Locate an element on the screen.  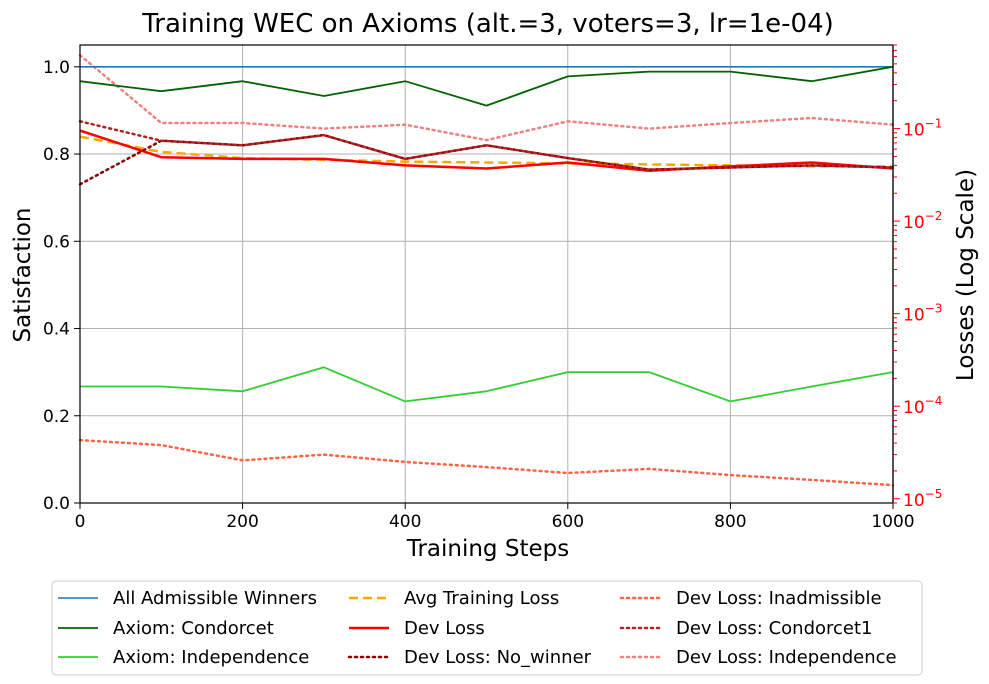
y2-axis-label: Losses (Log Scale) is located at coordinates (966, 275).